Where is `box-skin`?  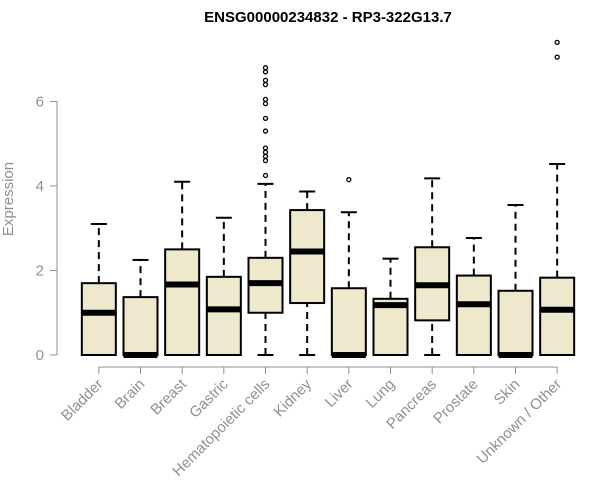
box-skin is located at coordinates (515, 281).